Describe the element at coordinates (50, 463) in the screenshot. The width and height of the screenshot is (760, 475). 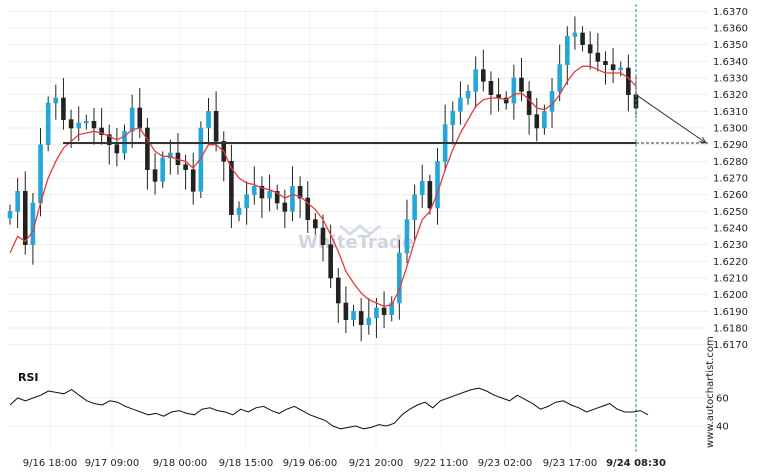
I see `x-tick-label: 9/16 18:00` at that location.